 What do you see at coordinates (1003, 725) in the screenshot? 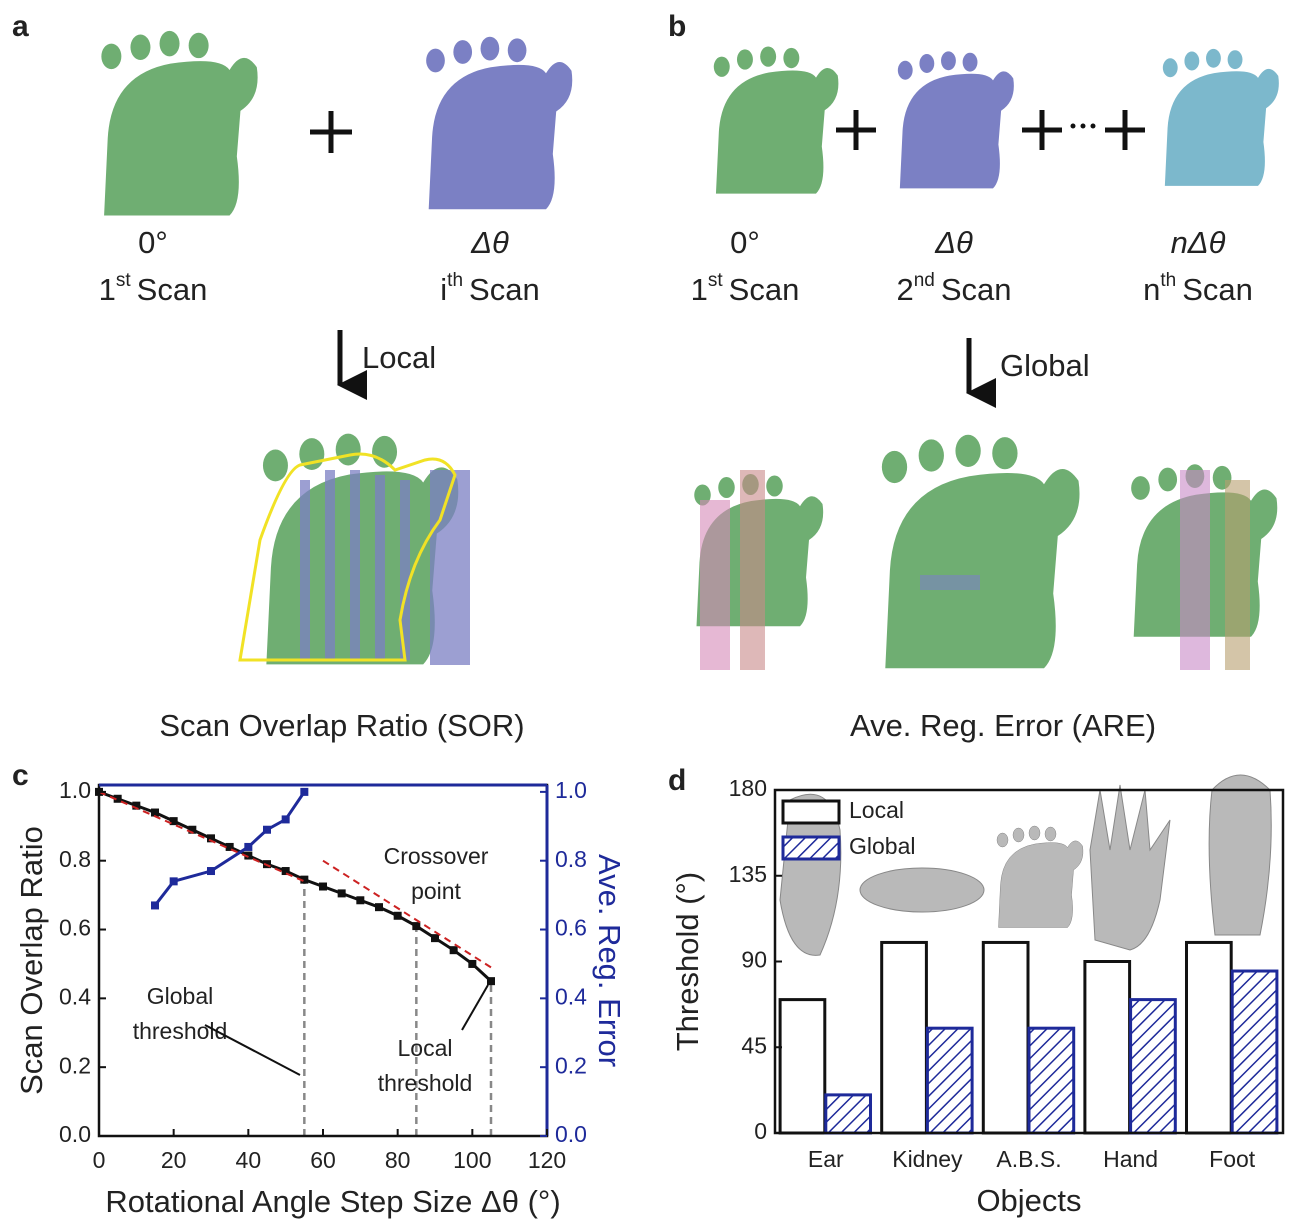
I see `caption: Ave. Reg. Error (ARE)` at bounding box center [1003, 725].